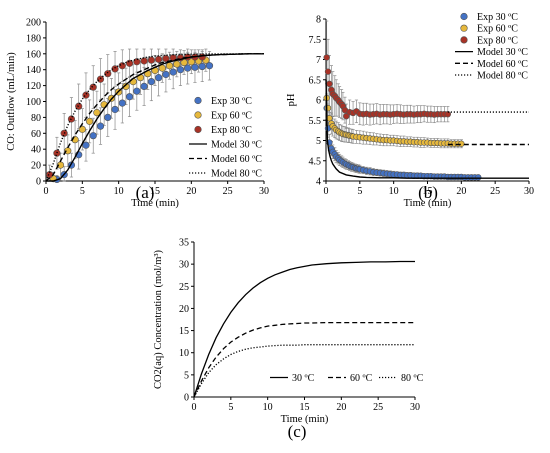  Describe the element at coordinates (184, 331) in the screenshot. I see `y-tick-label: 15` at that location.